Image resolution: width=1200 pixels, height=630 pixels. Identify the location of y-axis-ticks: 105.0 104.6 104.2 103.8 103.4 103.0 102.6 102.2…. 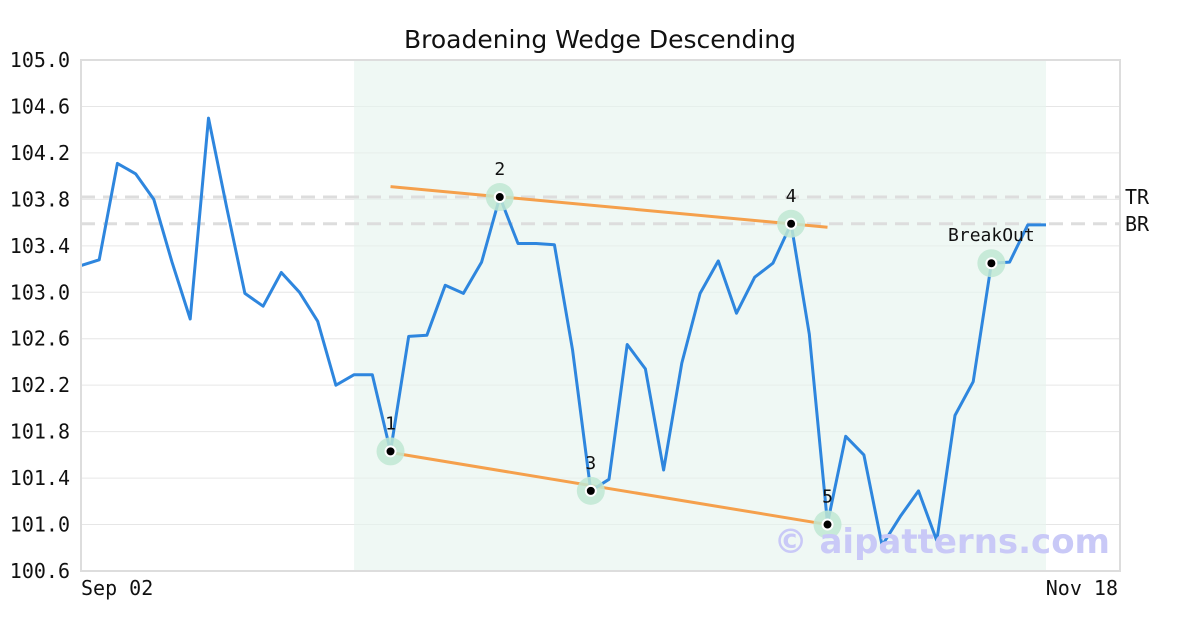
(40, 315).